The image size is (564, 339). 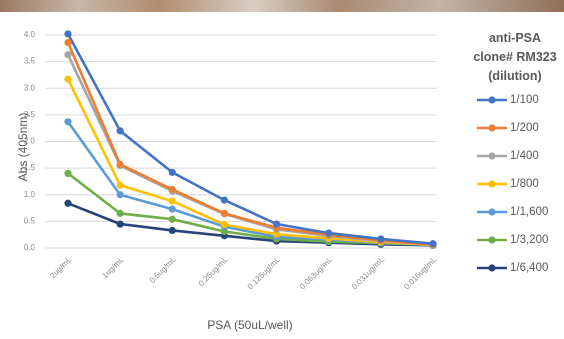 I want to click on x-tick-label: 0.063ug/mL, so click(x=316, y=273).